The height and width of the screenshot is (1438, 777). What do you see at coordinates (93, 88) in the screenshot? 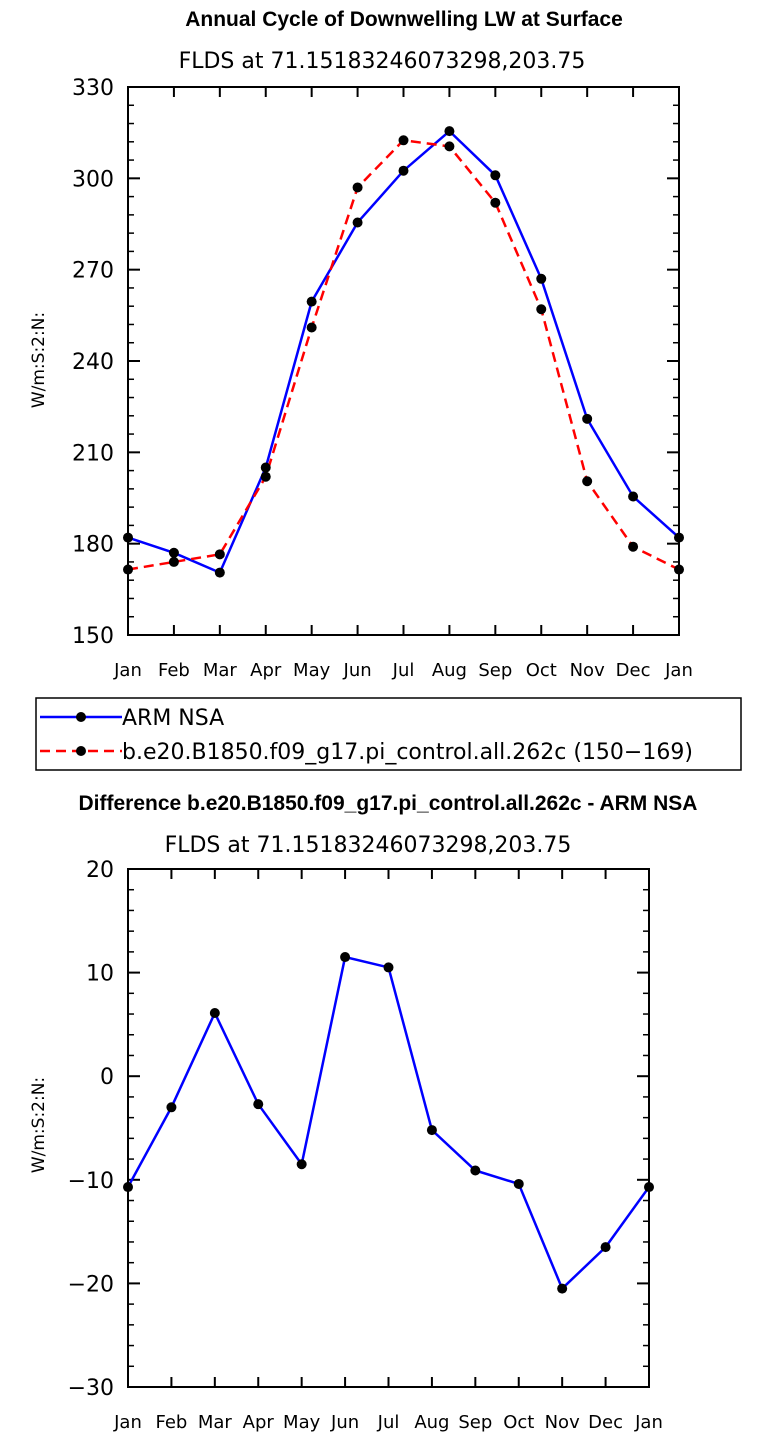
I see `chart-1-y-tick-label: 330` at bounding box center [93, 88].